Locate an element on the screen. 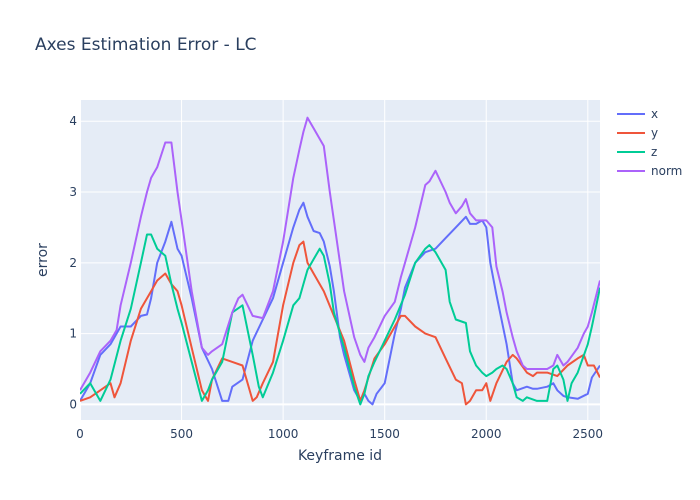  x-axis-title: Keyframe id is located at coordinates (340, 456).